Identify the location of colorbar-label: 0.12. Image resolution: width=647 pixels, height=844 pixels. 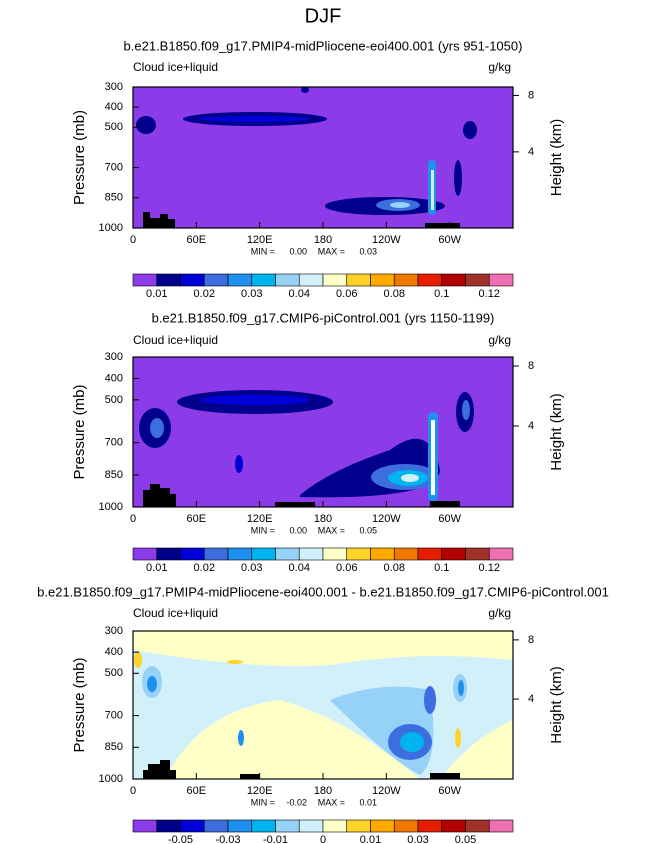
(489, 294).